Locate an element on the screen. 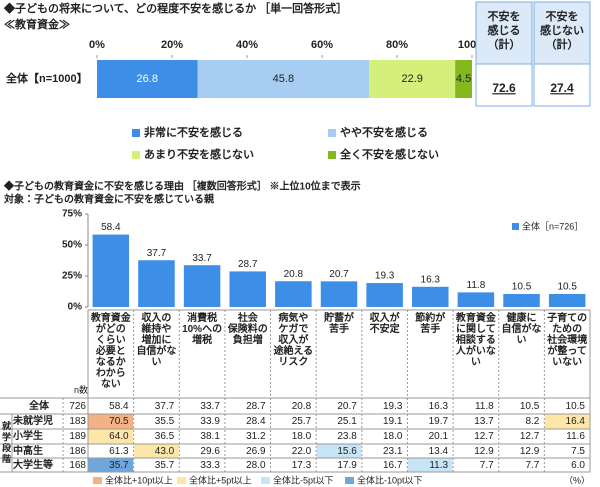 This screenshot has height=487, width=600. table-cell: 28.4 is located at coordinates (256, 421).